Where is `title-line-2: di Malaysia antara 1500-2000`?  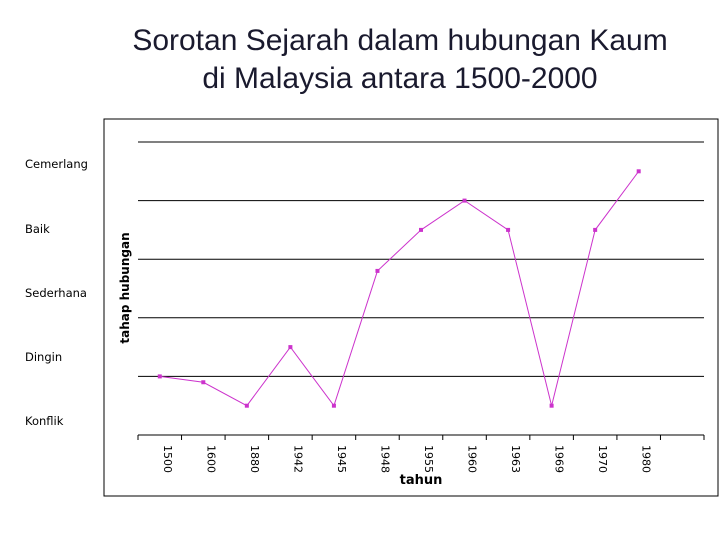 title-line-2: di Malaysia antara 1500-2000 is located at coordinates (400, 78).